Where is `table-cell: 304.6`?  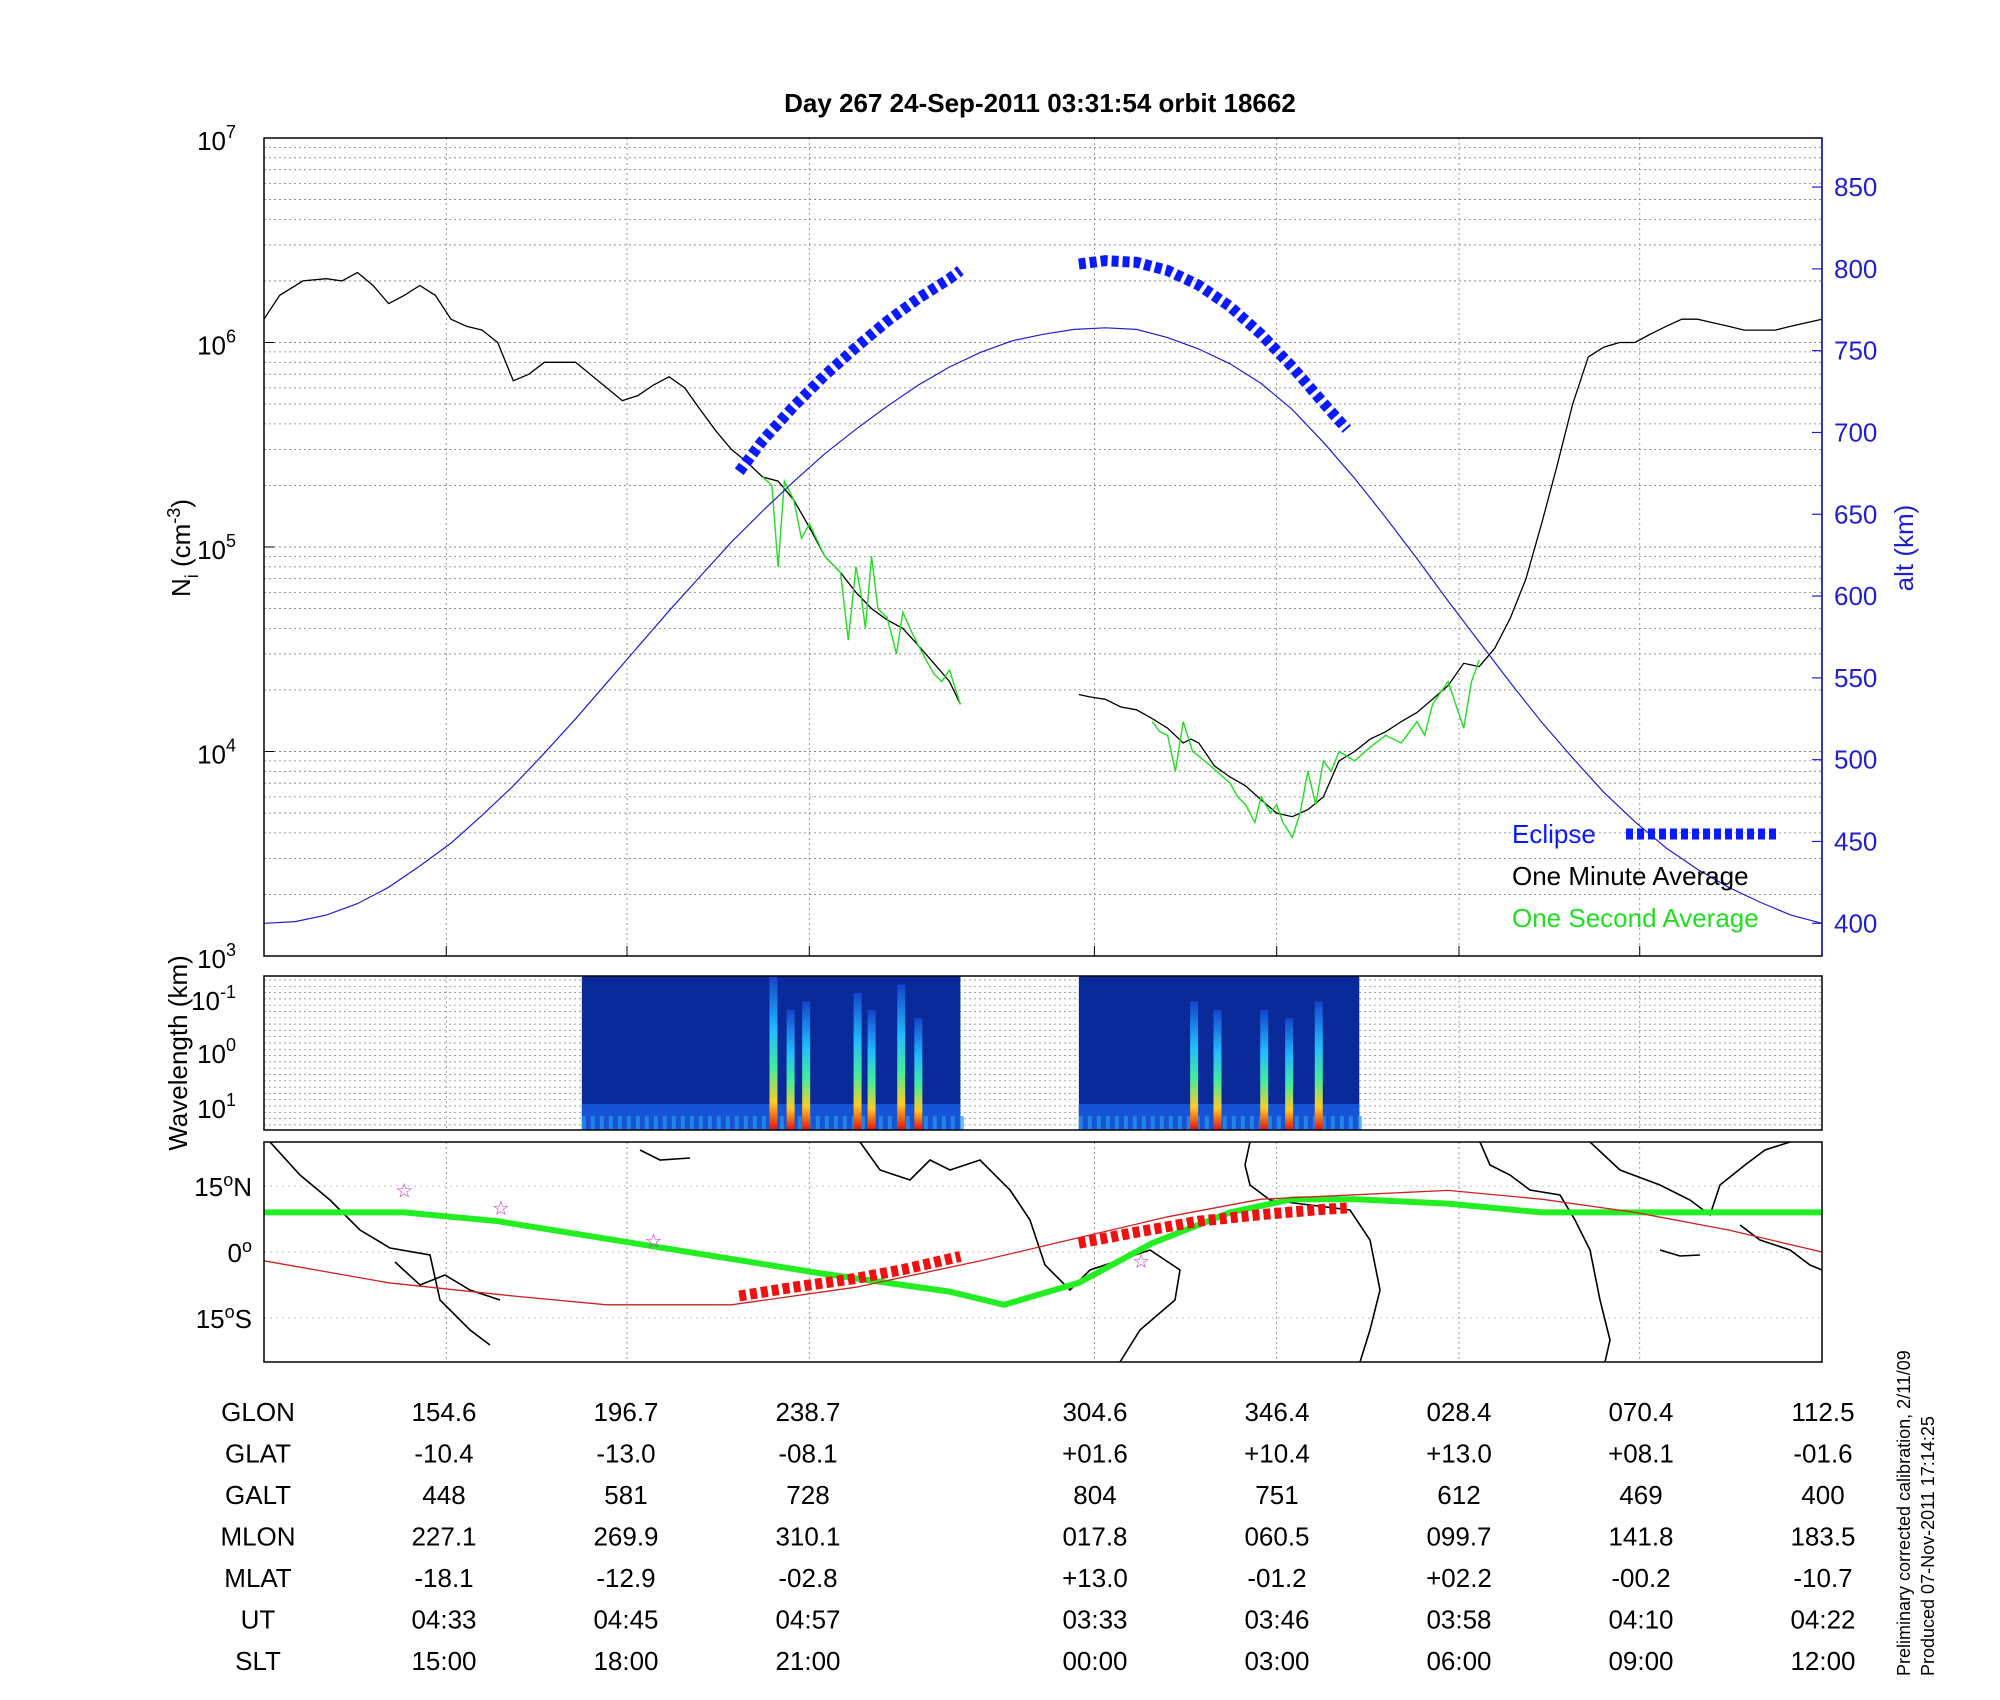
table-cell: 304.6 is located at coordinates (1094, 1412).